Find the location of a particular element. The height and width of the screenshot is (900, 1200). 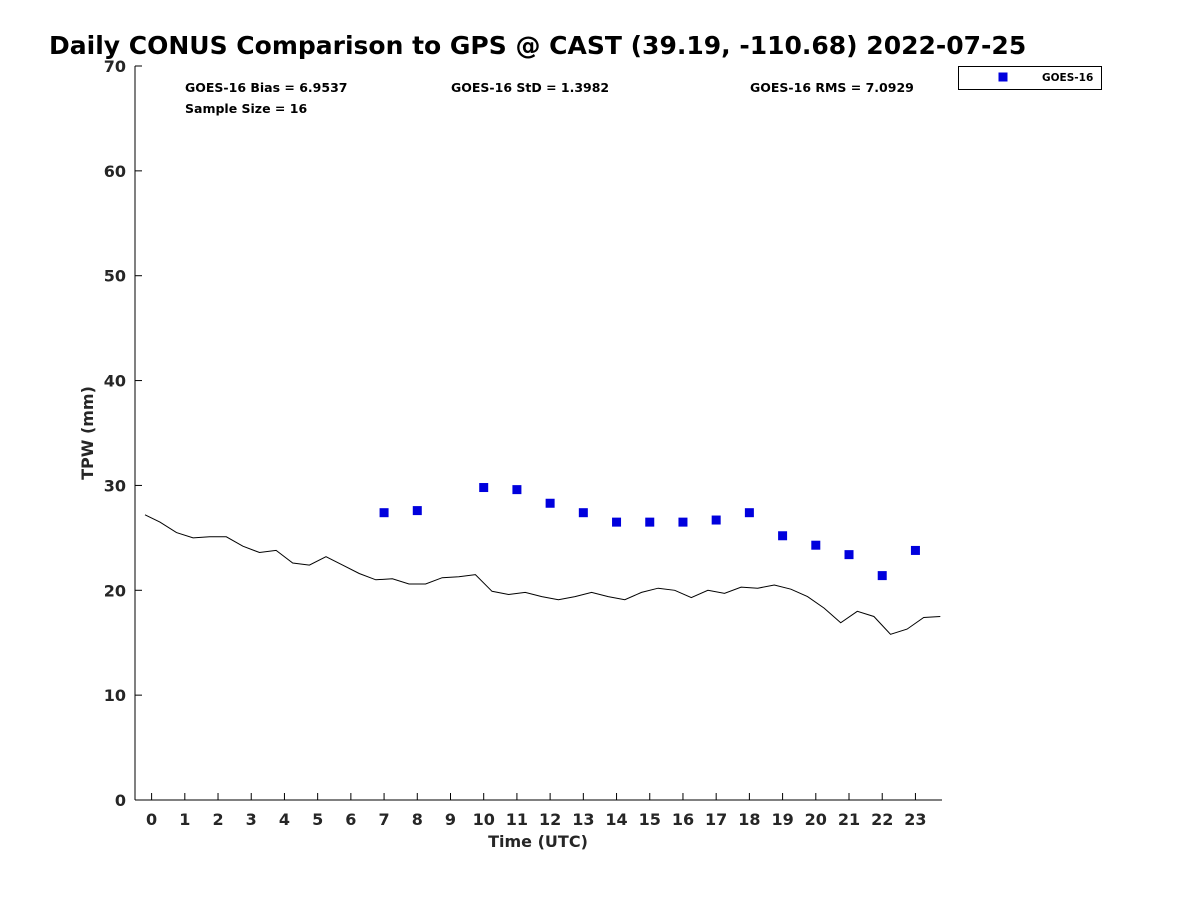

legend-marker-goes16 is located at coordinates (1003, 77).